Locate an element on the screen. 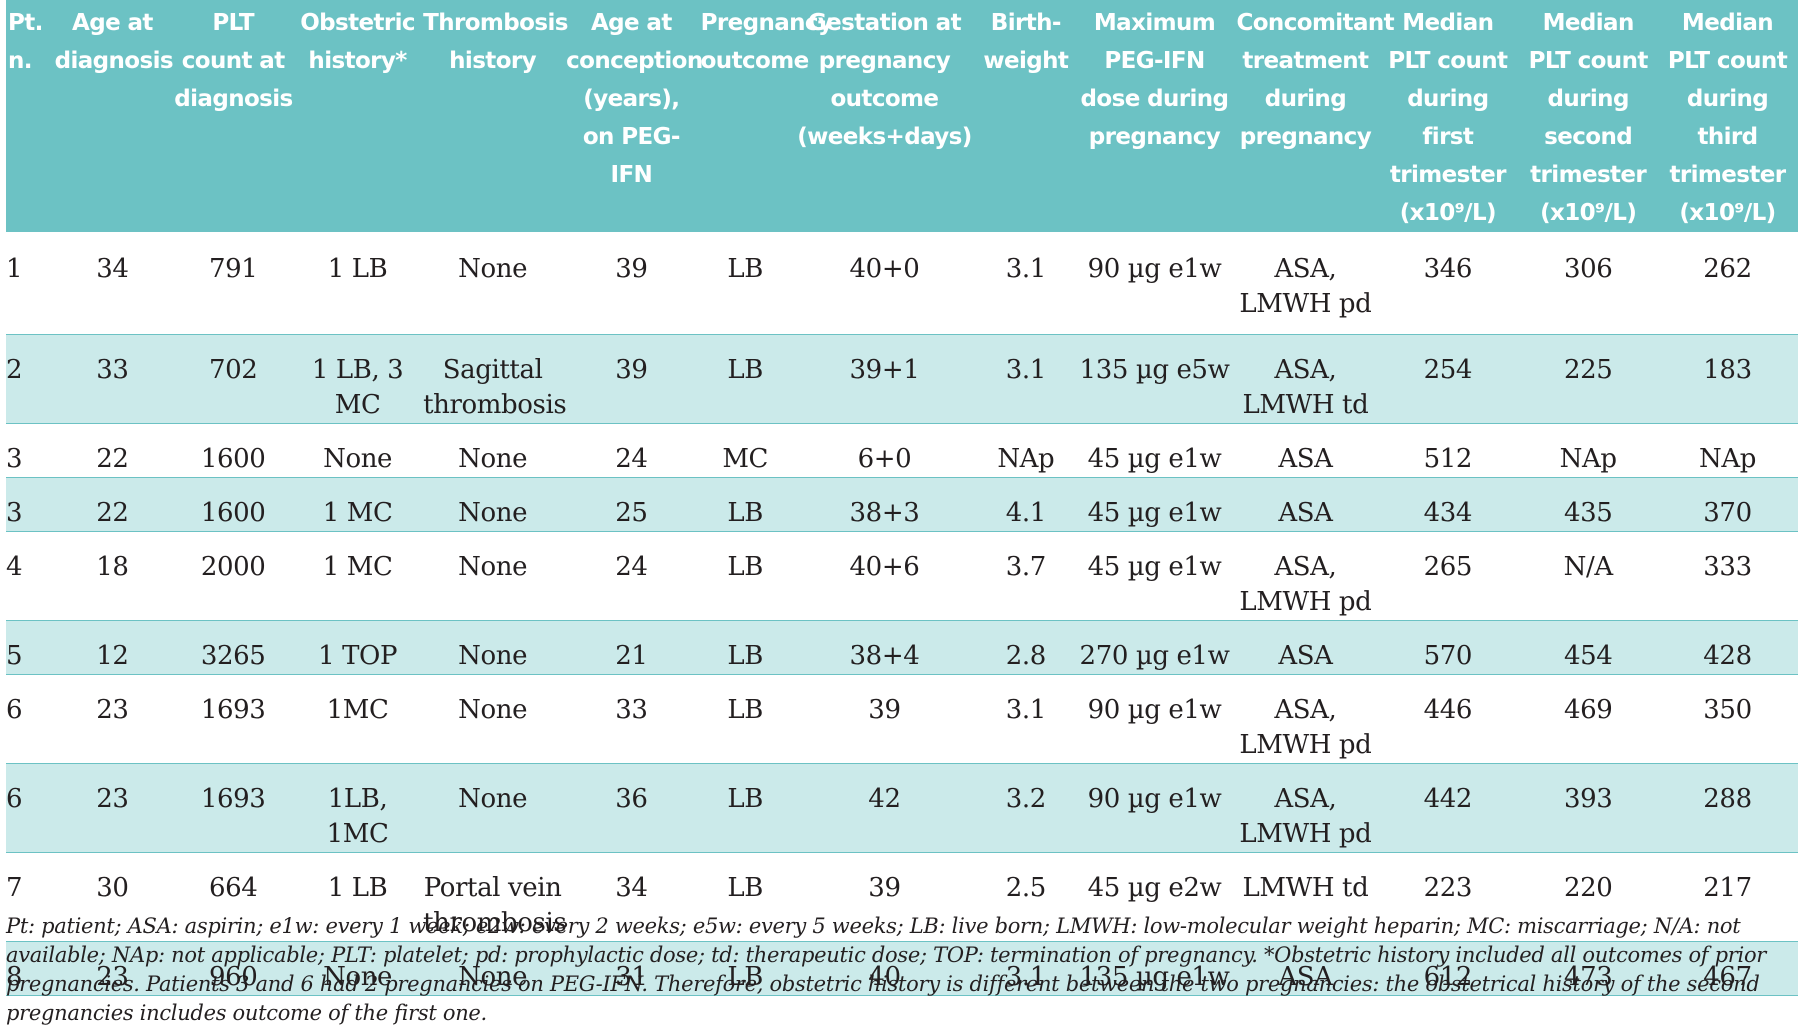  table-cell: 467 is located at coordinates (1727, 968).